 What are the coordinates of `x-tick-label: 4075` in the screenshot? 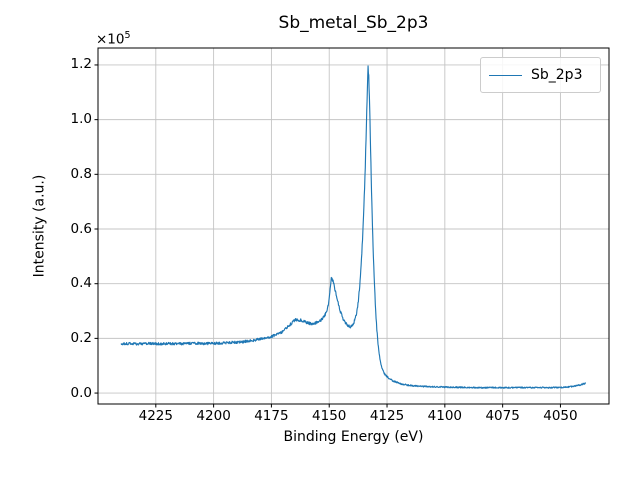 It's located at (502, 416).